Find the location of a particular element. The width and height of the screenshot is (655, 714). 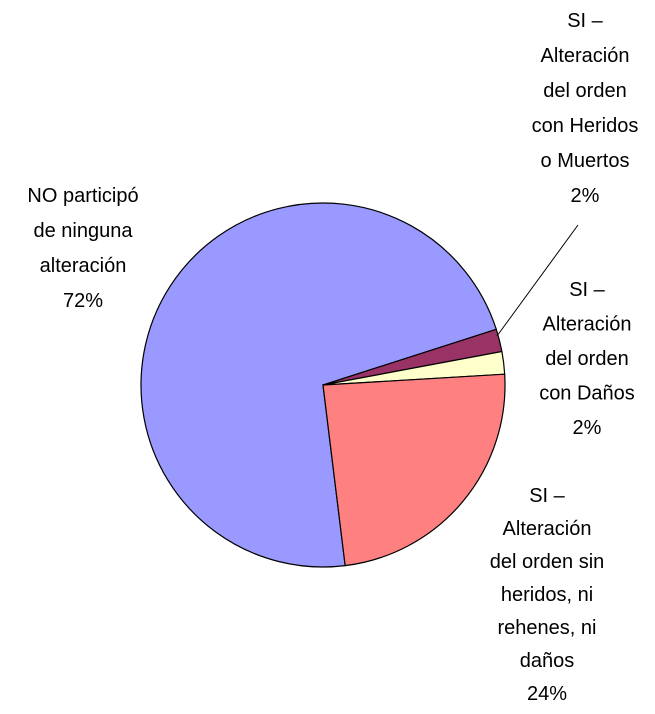

category-name: NO participó de ninguna alteración is located at coordinates (82, 231).